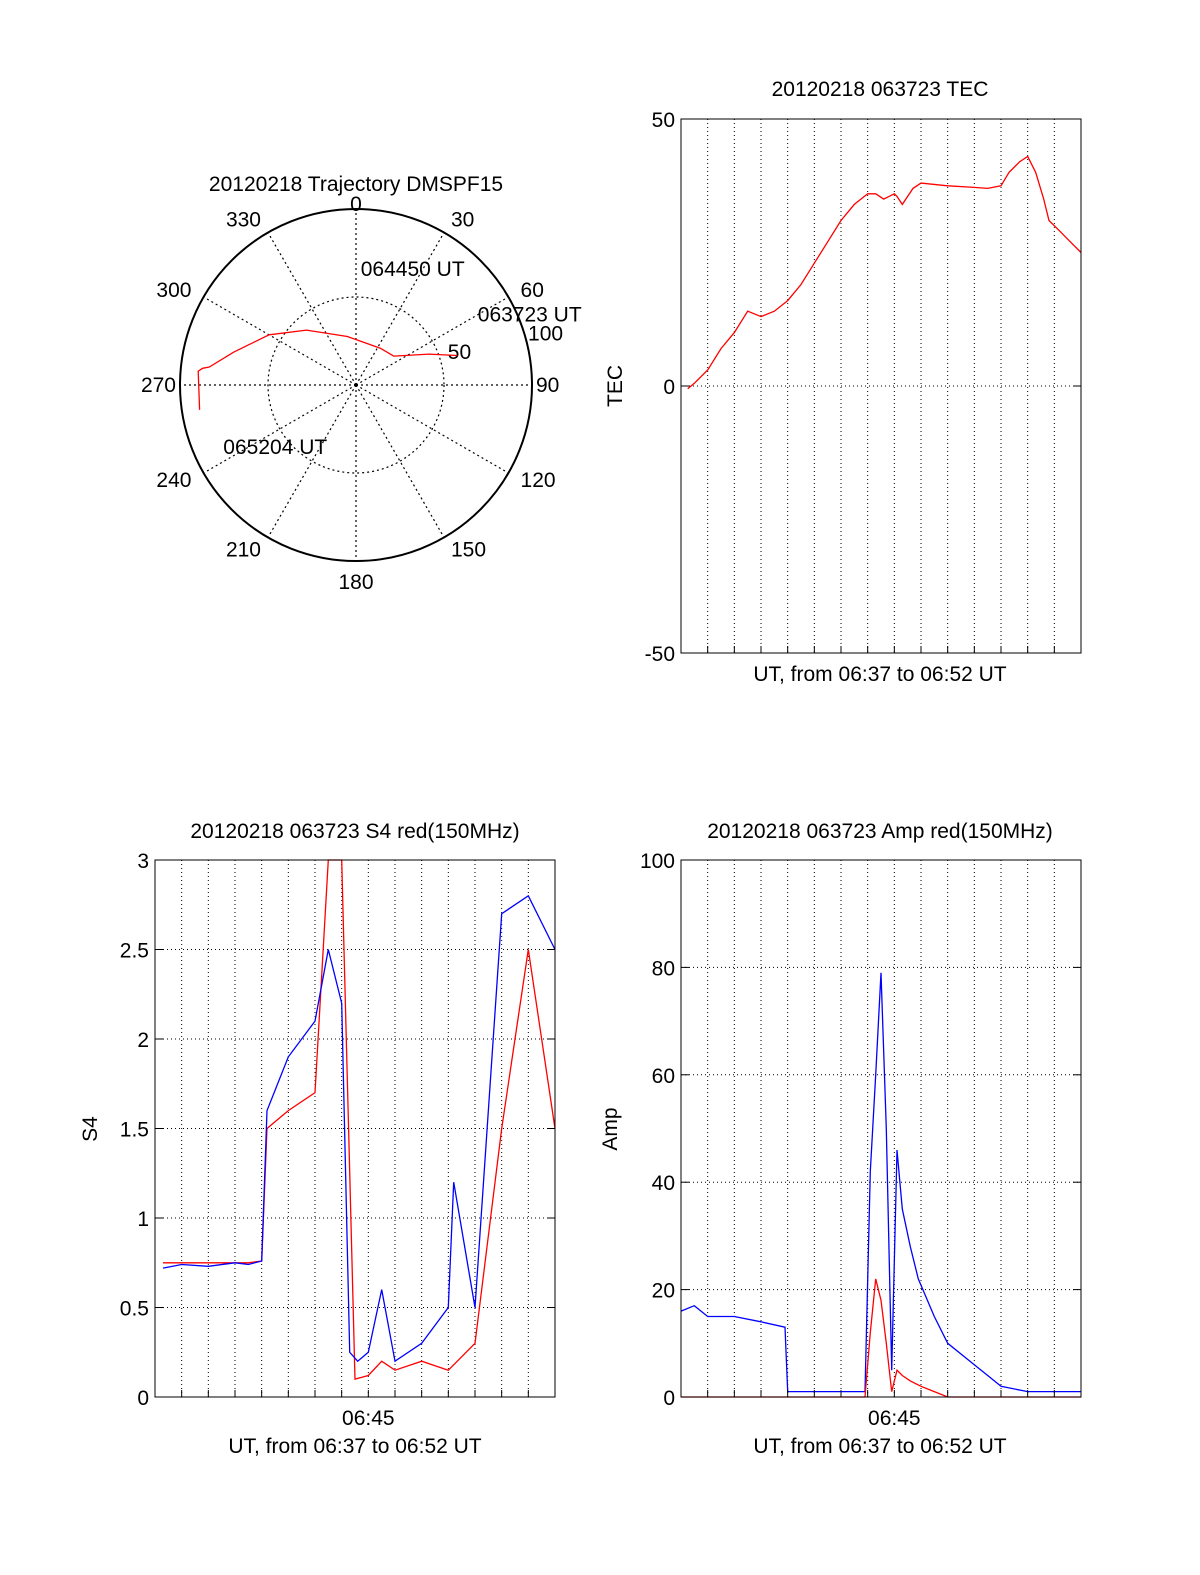  Describe the element at coordinates (657, 861) in the screenshot. I see `amp-ytick-label: 100` at that location.